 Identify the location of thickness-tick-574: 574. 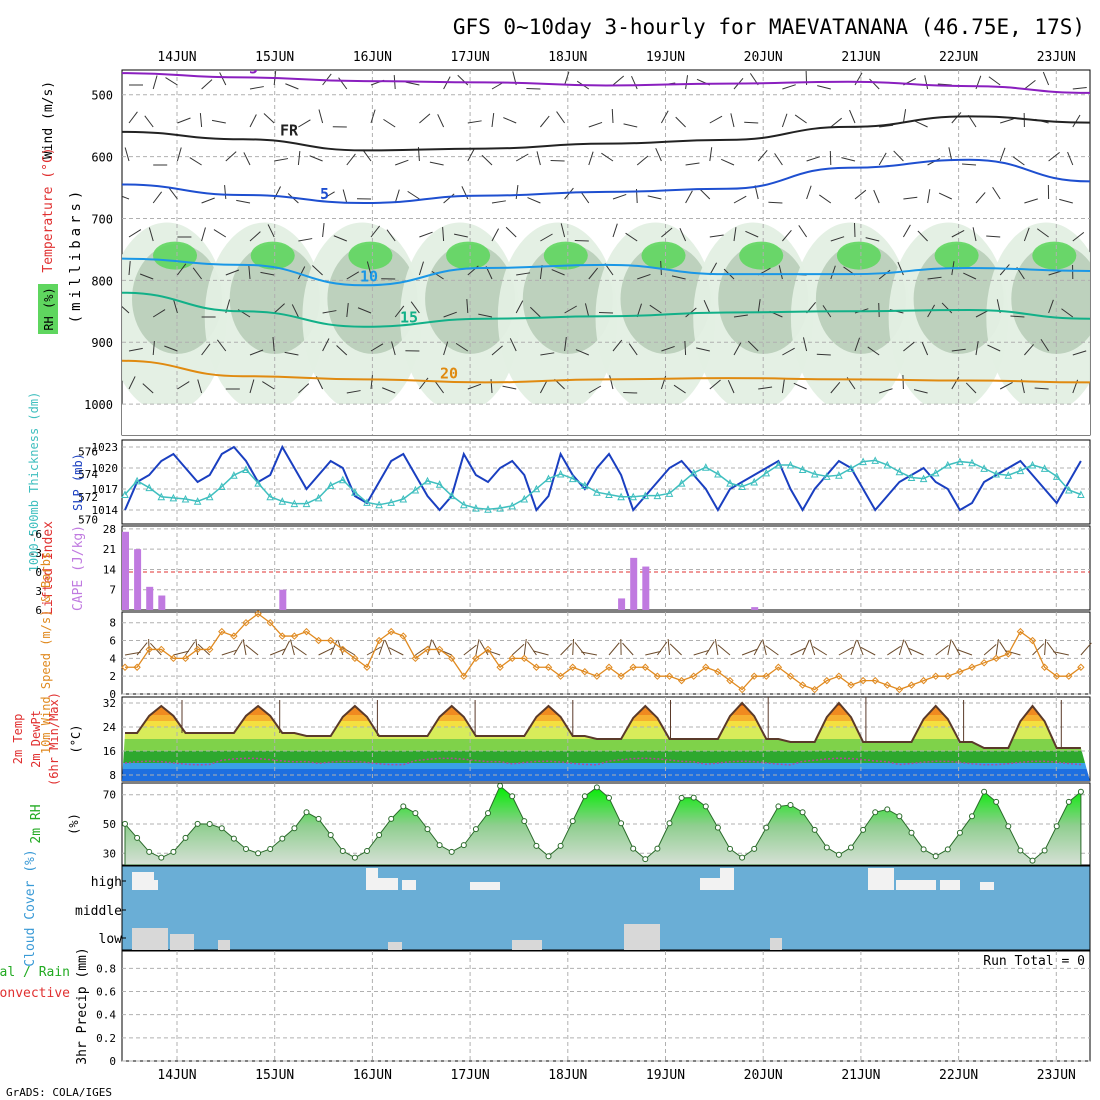
(88, 474).